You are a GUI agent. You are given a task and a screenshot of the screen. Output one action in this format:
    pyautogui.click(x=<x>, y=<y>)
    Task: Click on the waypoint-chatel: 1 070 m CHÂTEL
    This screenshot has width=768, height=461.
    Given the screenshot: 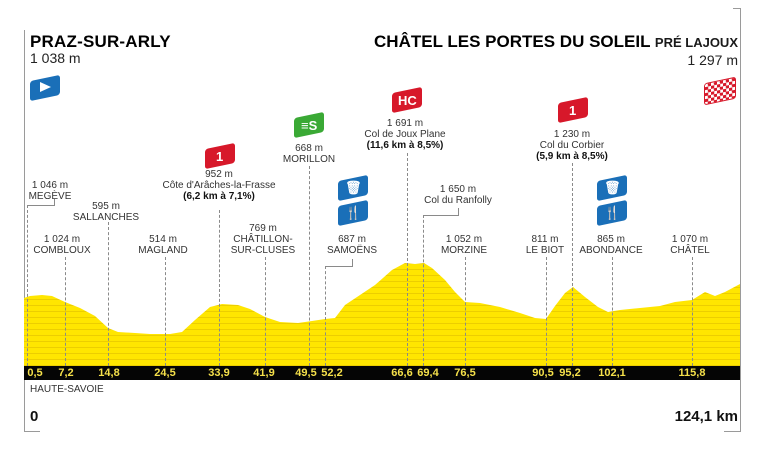 What is the action you would take?
    pyautogui.click(x=690, y=245)
    